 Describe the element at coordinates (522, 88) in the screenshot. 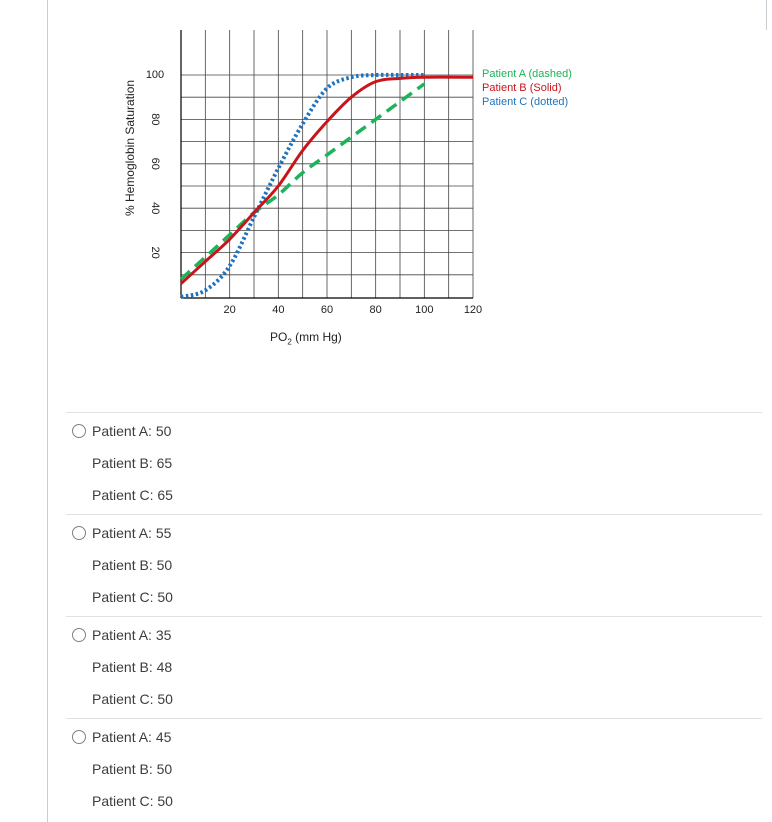

I see `legend-item-patient-b: Patient B (Solid)` at that location.